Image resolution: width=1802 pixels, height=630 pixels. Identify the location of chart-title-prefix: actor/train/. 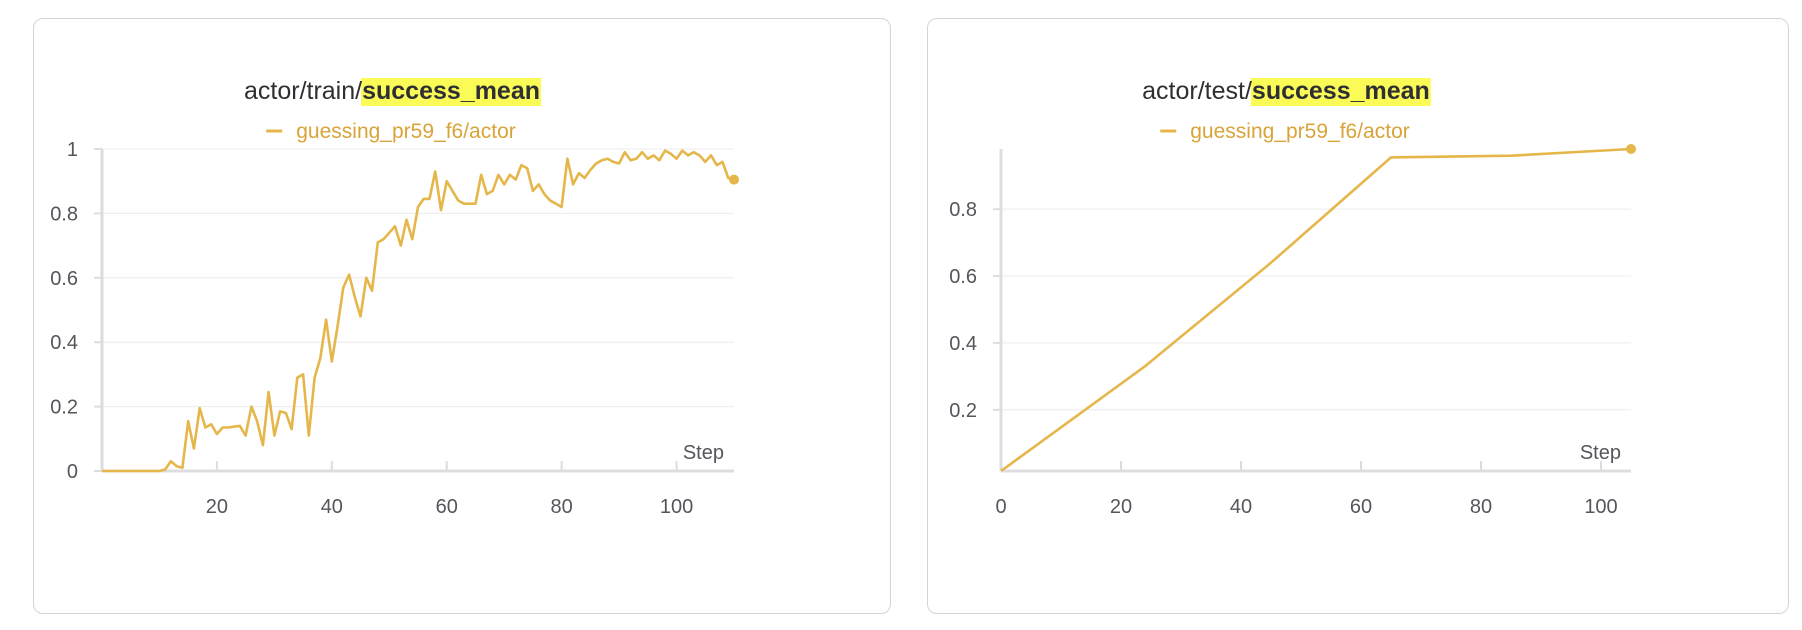
(303, 91).